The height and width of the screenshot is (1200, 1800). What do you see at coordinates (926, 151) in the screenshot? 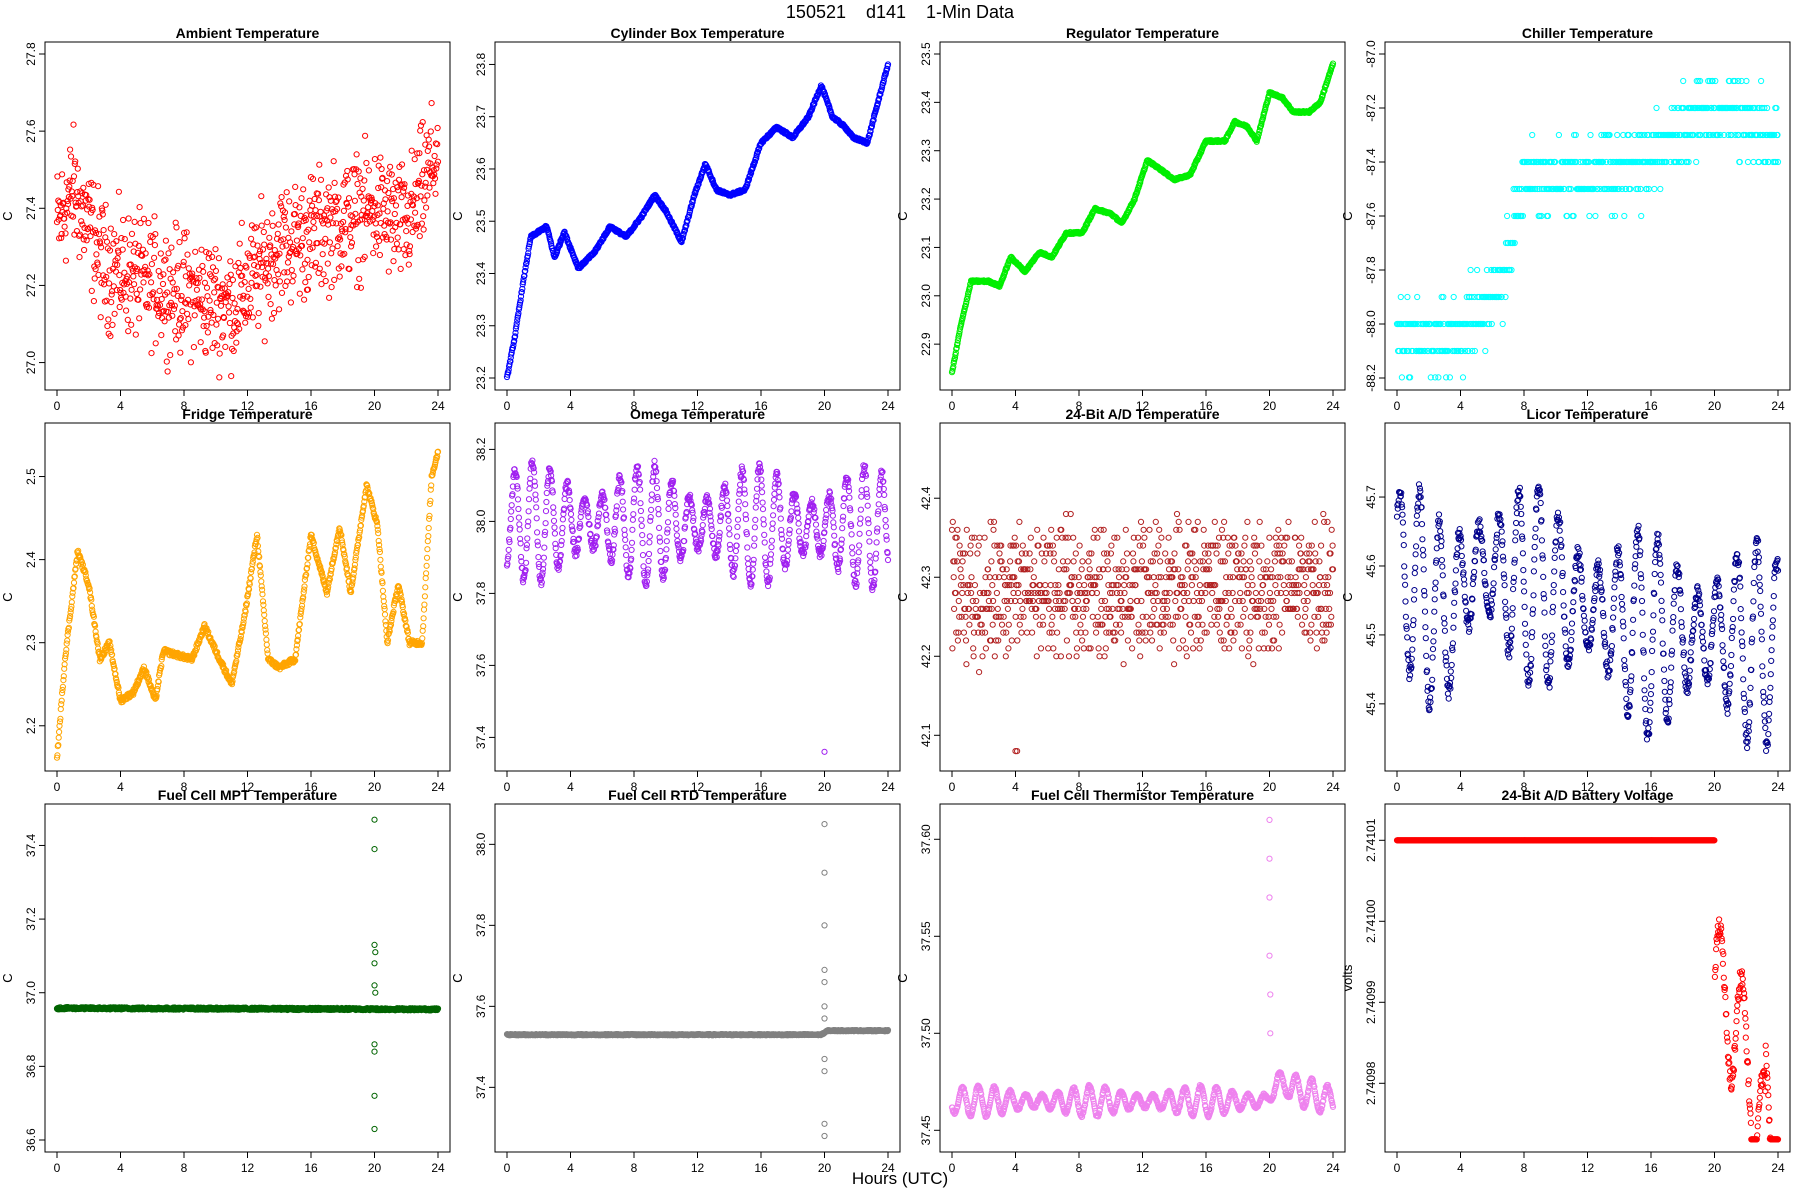
I see `y-tick-label: 23.3` at bounding box center [926, 151].